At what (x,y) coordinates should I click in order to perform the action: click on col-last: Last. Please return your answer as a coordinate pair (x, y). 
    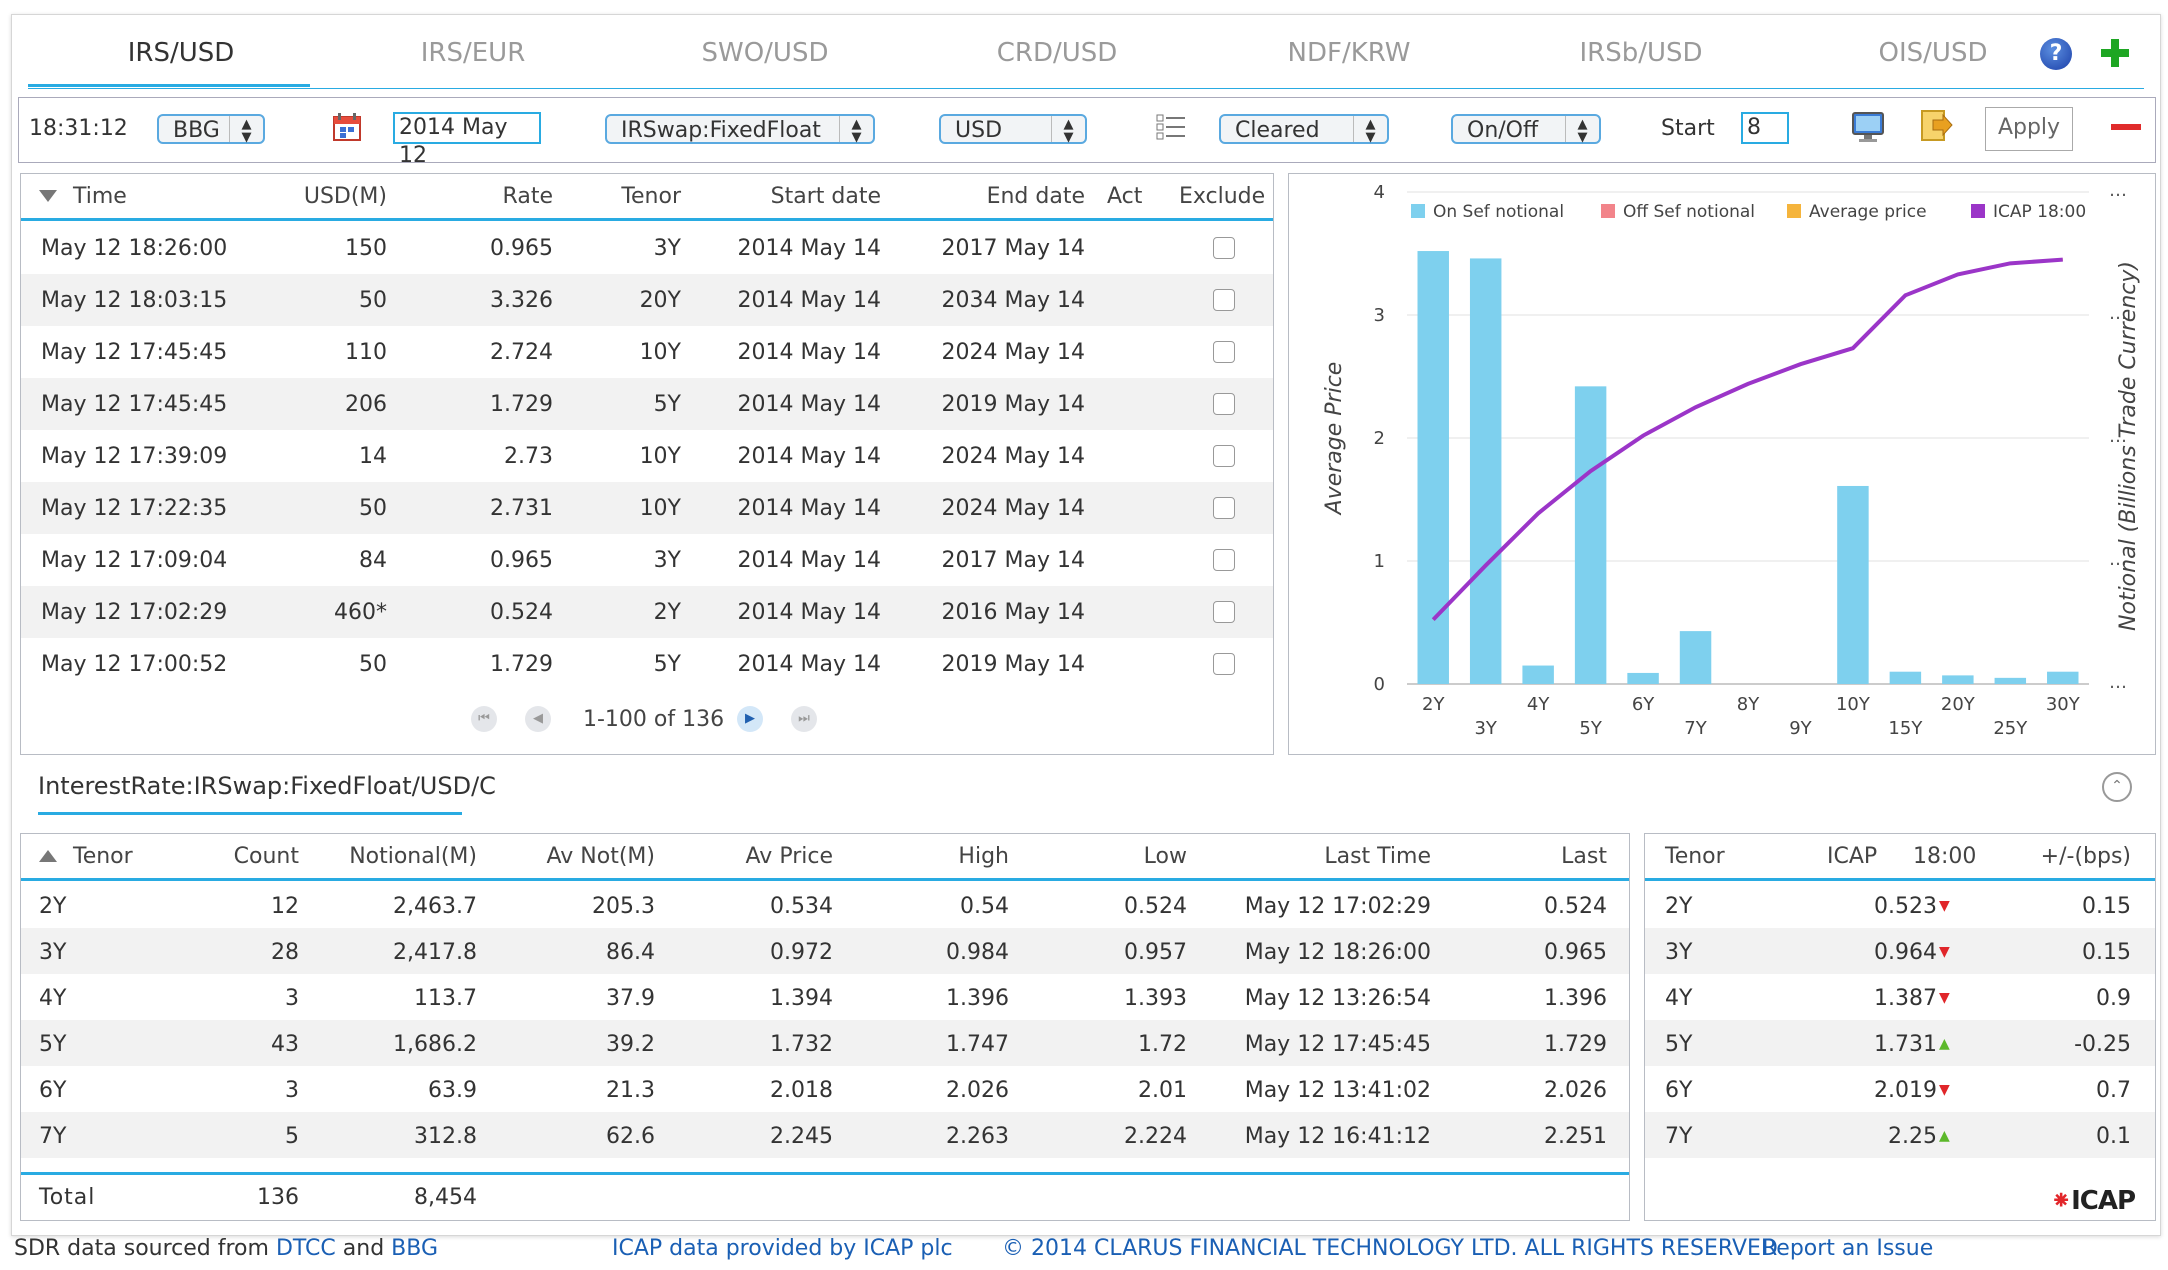
    Looking at the image, I should click on (1584, 856).